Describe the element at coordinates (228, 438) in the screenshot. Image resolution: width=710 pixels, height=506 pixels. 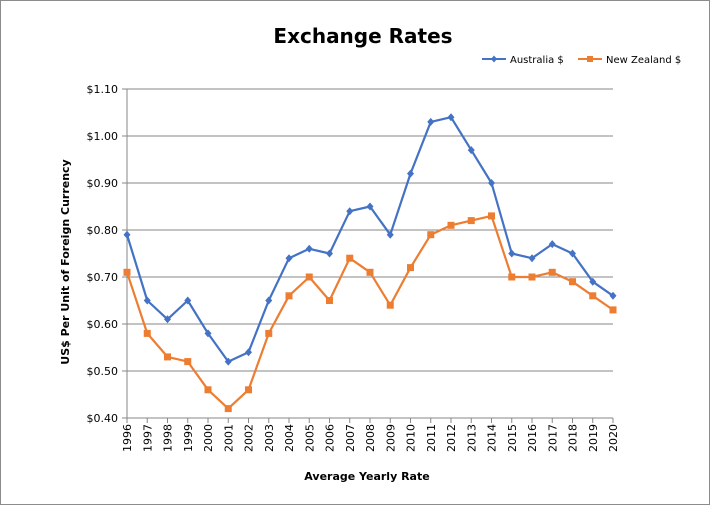
I see `x-tick-label: 2001` at that location.